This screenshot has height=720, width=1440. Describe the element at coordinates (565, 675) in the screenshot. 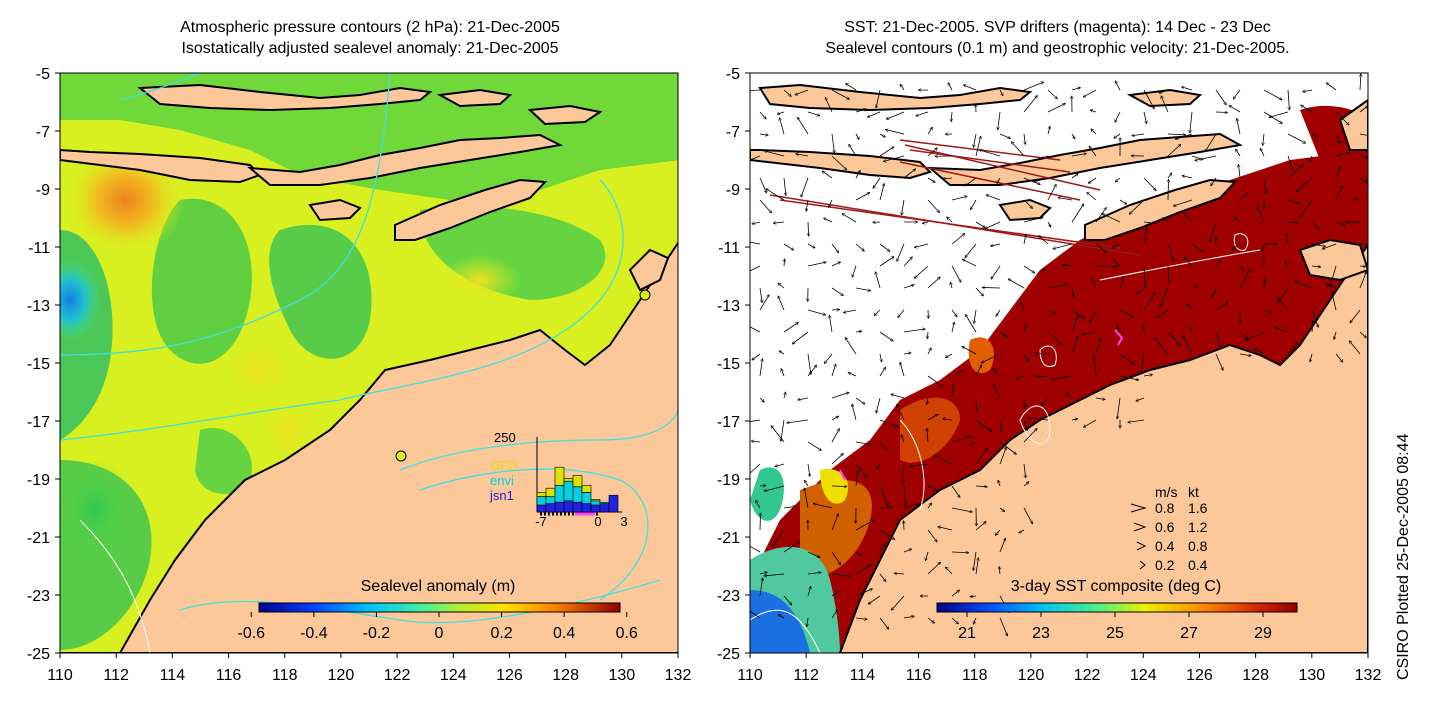

I see `lon-tick-label: 128` at that location.